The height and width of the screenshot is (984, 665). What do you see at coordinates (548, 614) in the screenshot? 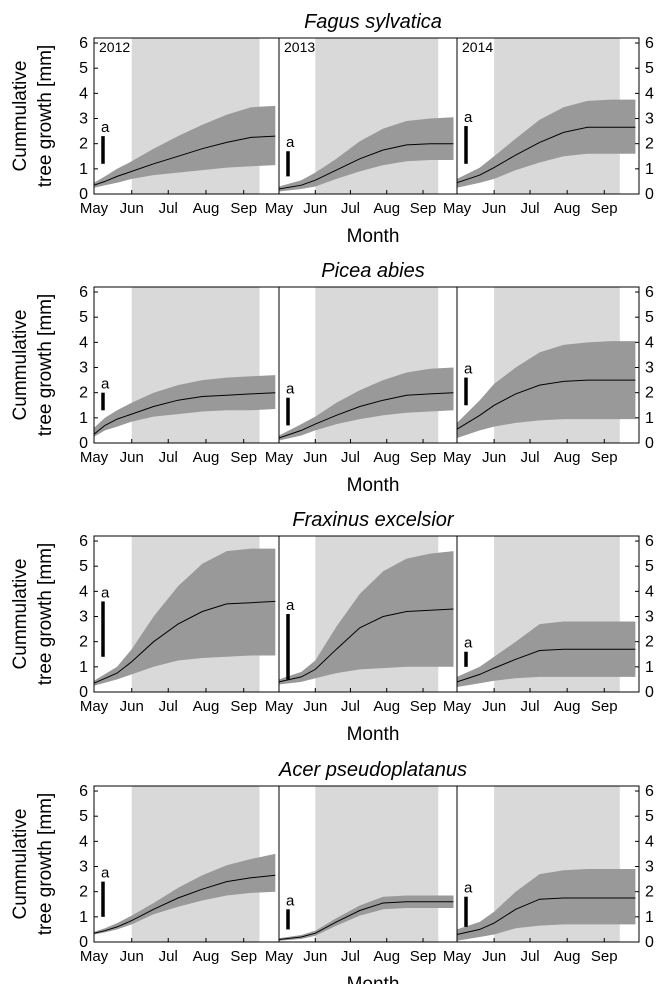
I see `panel-frame` at bounding box center [548, 614].